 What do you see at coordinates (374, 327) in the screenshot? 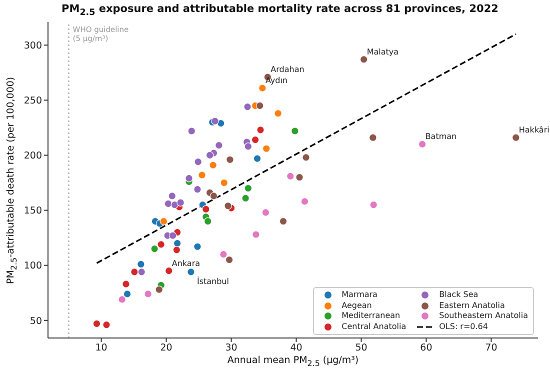
I see `legend-label: Central Anatolia` at bounding box center [374, 327].